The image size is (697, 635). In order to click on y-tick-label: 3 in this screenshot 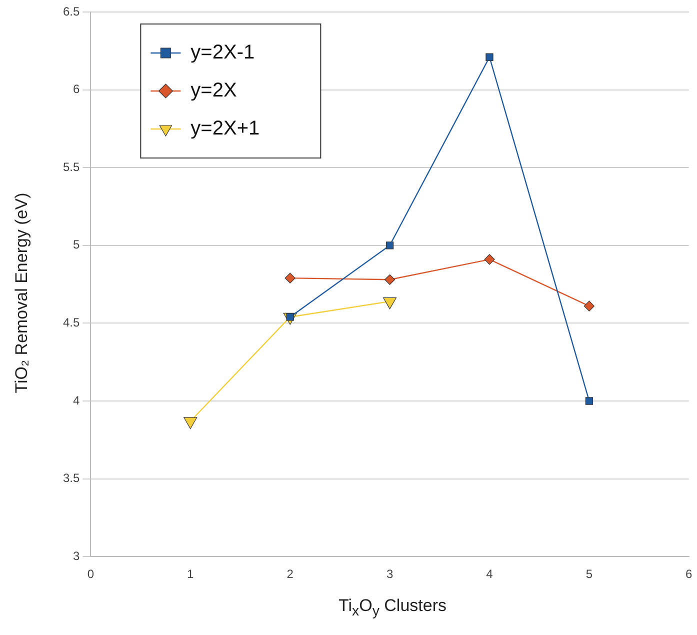, I will do `click(76, 555)`.